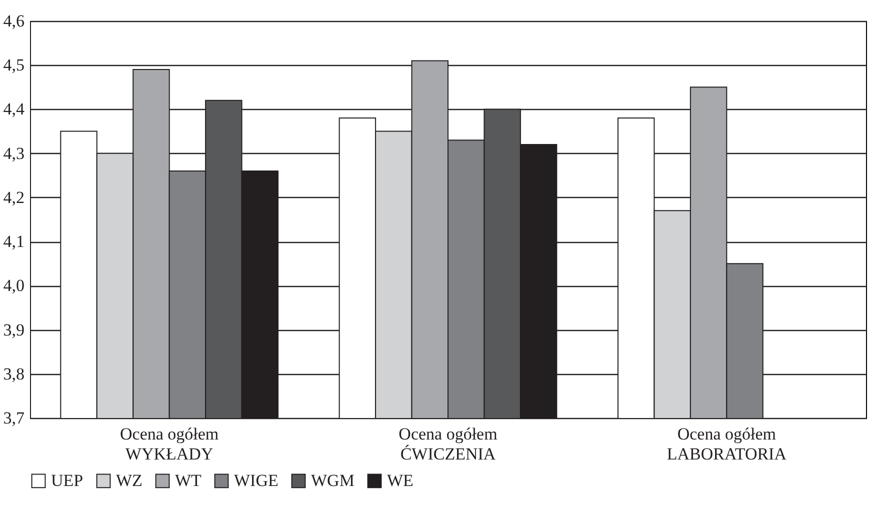  I want to click on y-tick-label: 4,3, so click(13, 153).